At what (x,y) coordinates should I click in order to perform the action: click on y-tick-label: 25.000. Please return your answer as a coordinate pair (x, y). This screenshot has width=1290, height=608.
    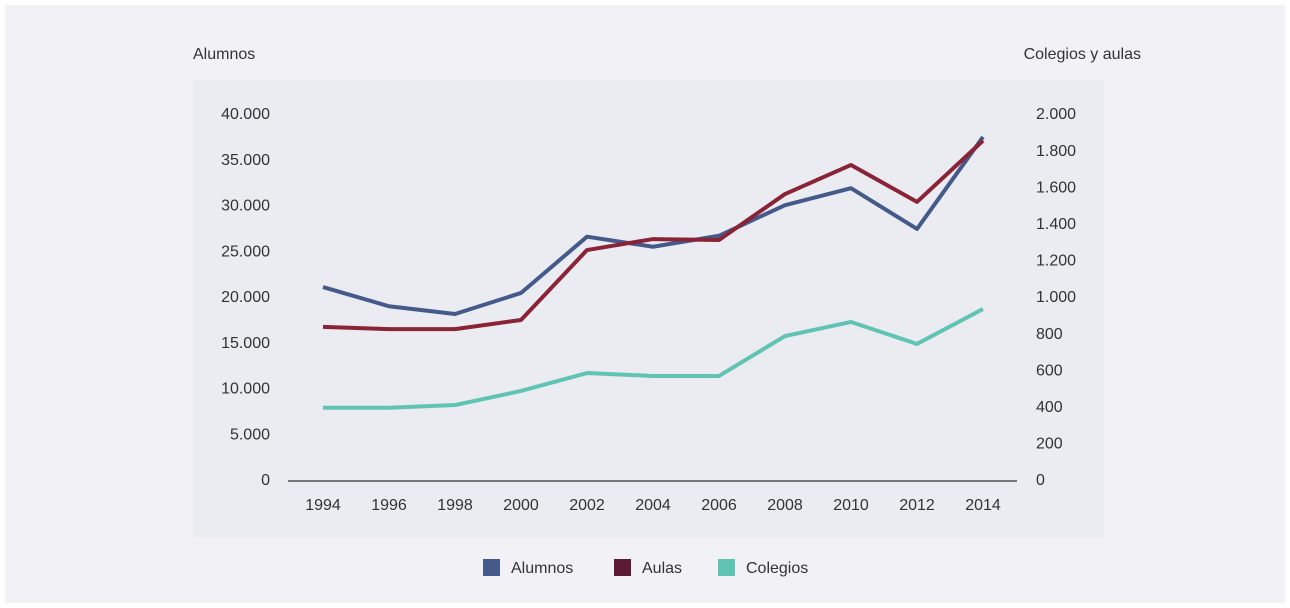
    Looking at the image, I should click on (245, 251).